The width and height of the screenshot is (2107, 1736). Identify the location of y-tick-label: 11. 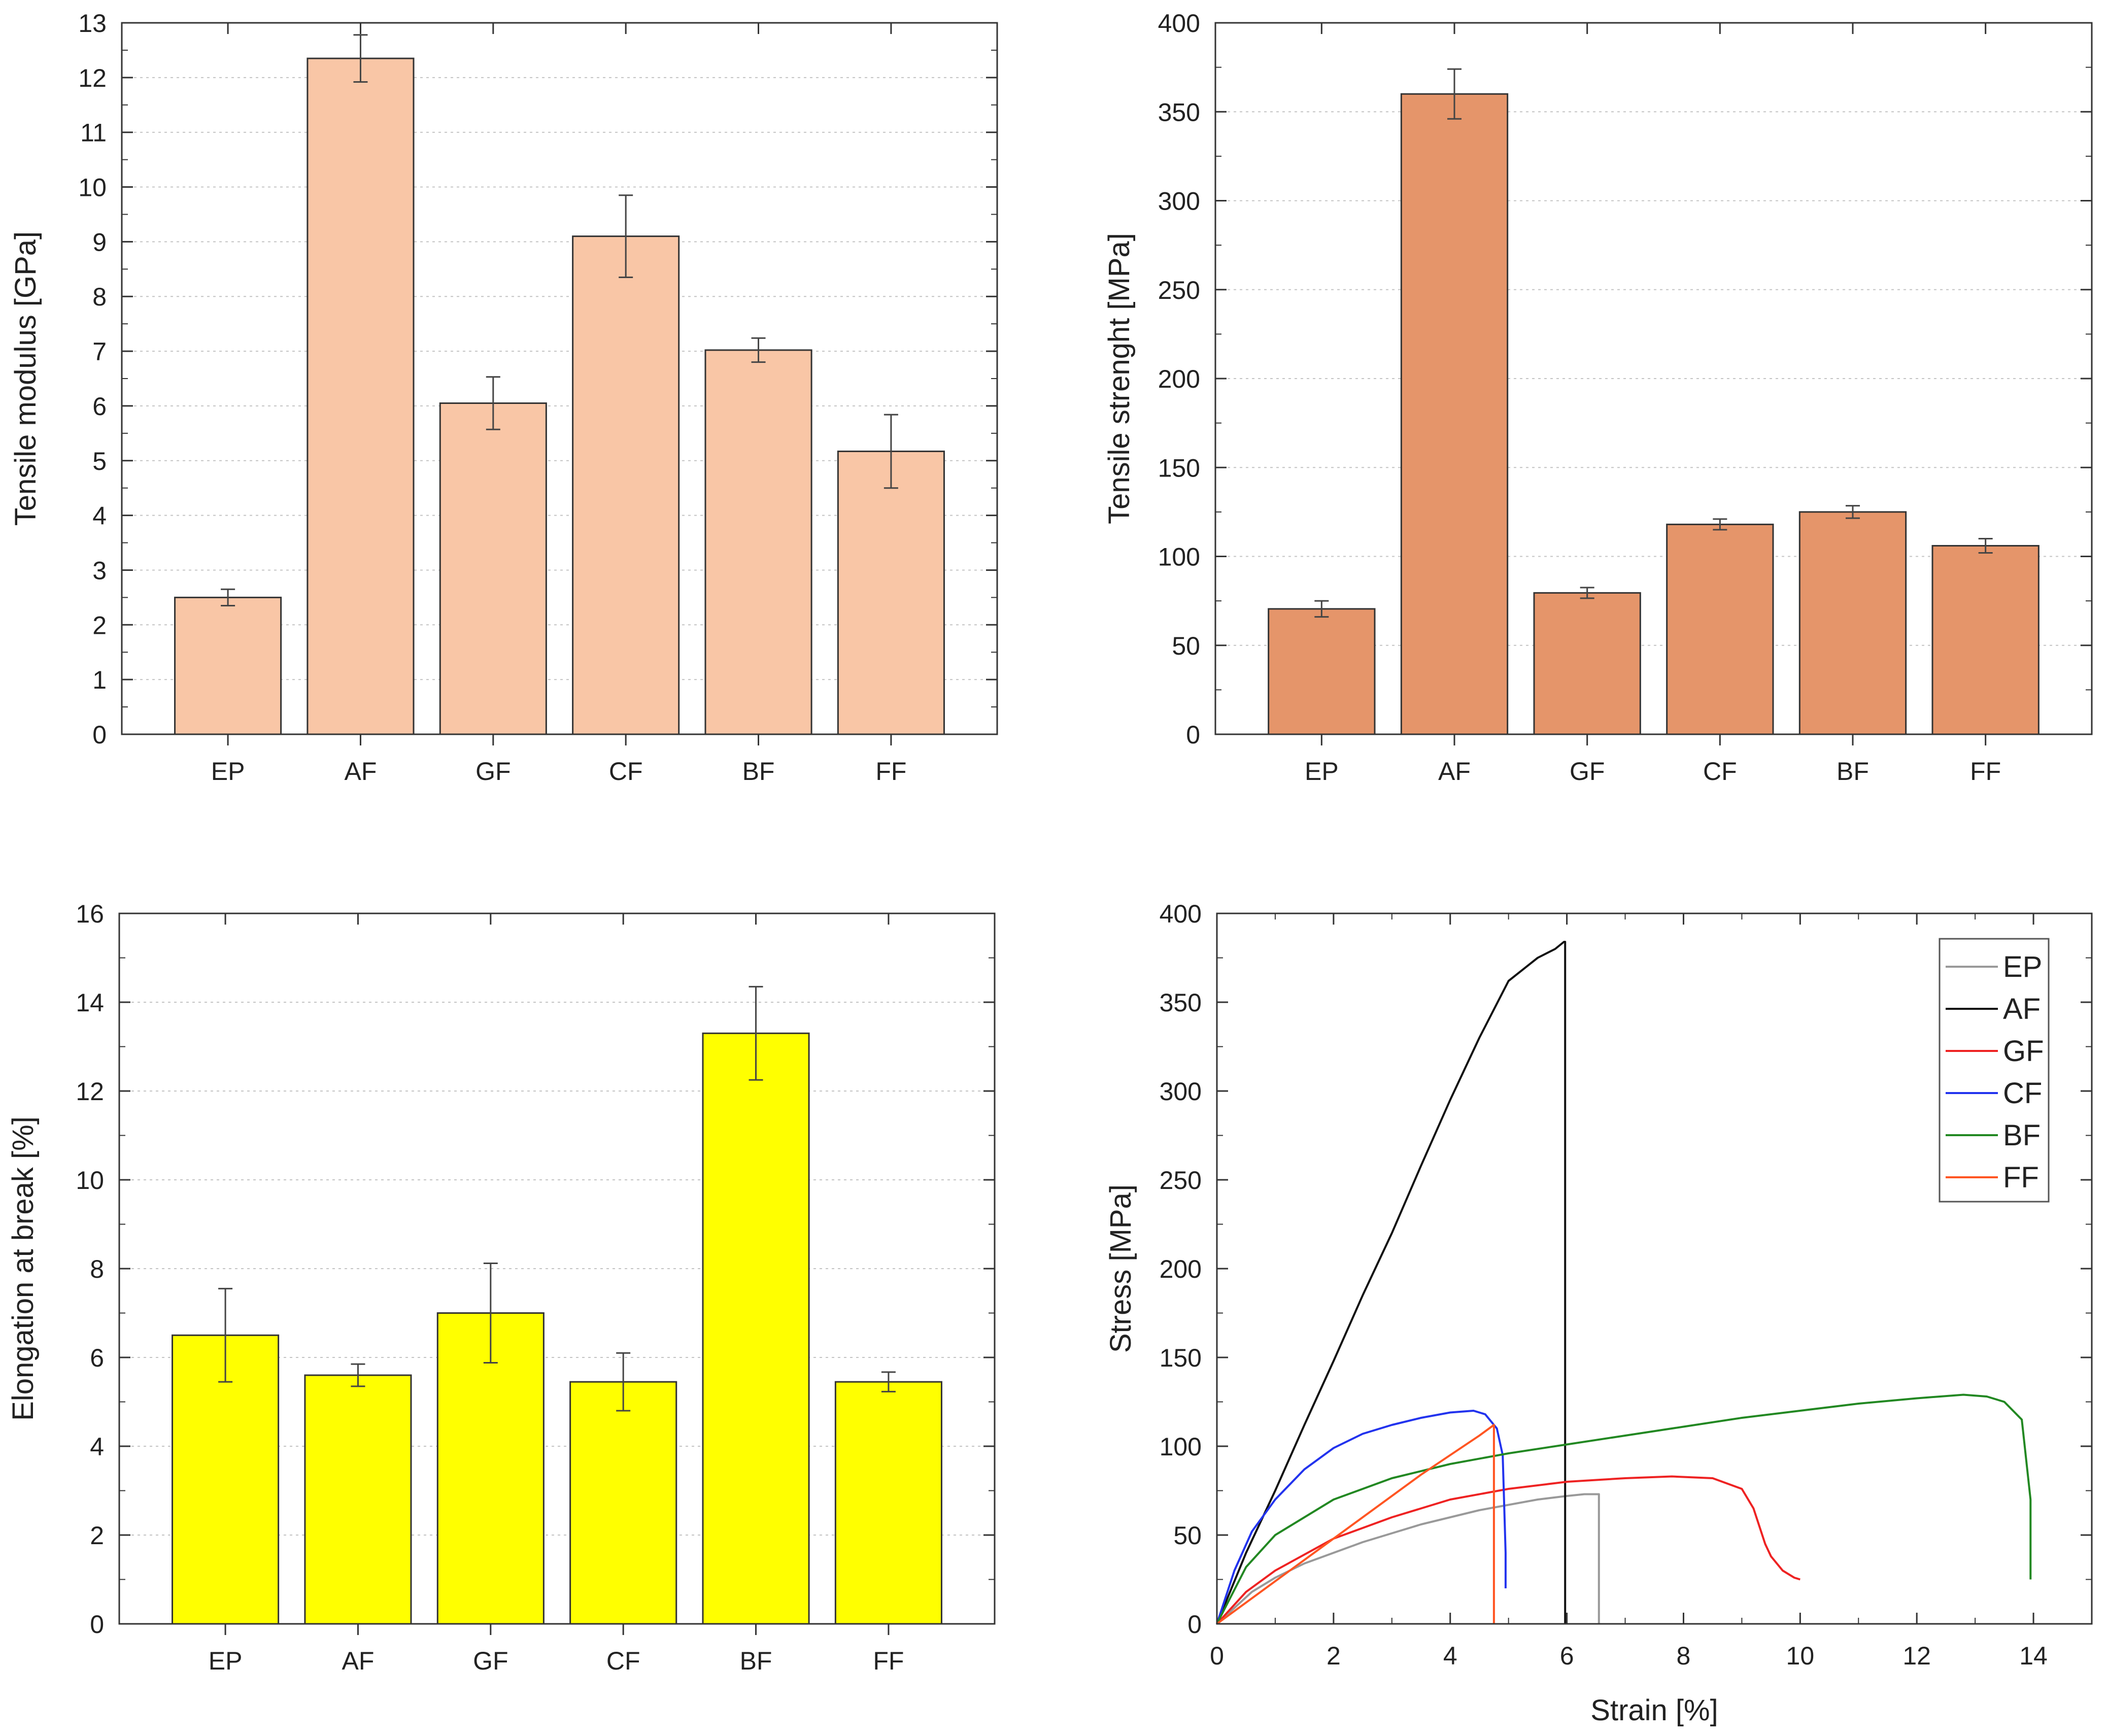
(94, 133).